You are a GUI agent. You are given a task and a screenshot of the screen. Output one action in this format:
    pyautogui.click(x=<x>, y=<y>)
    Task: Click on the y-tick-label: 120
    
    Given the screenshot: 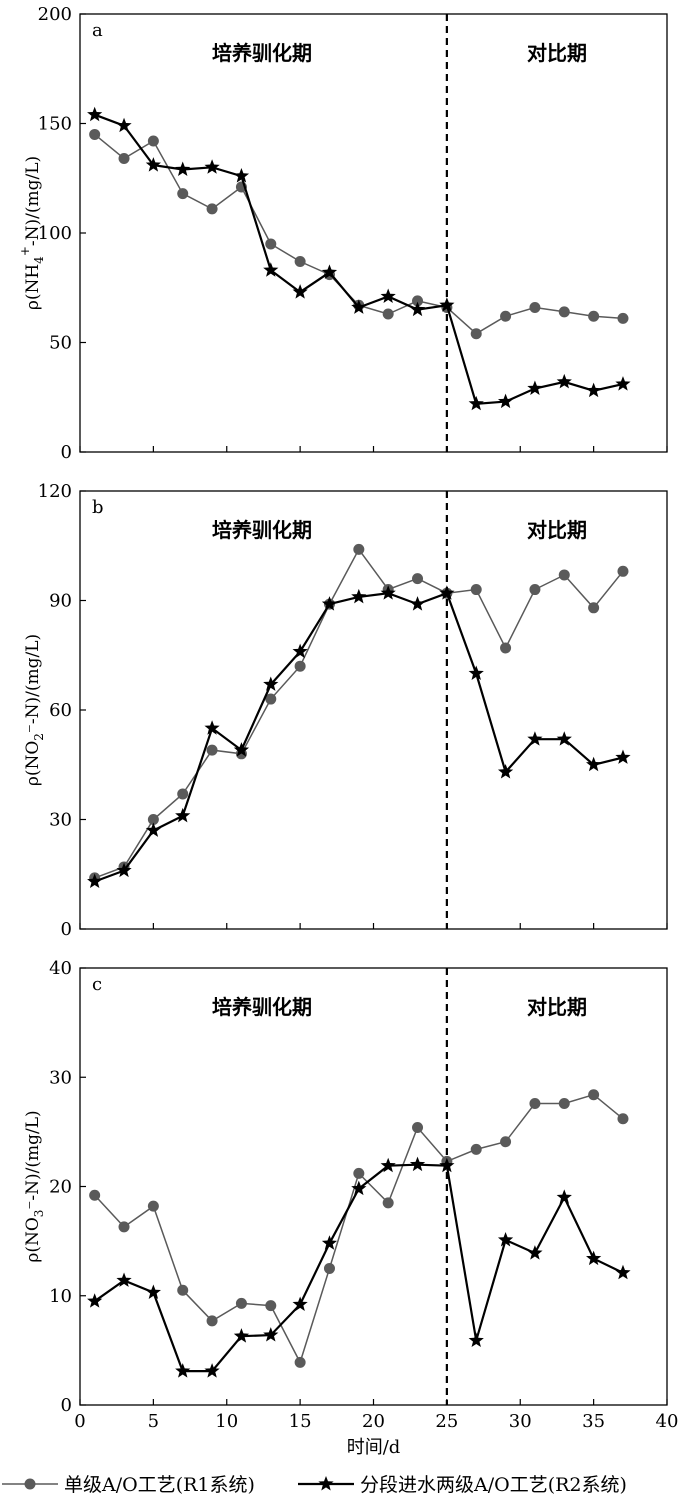 What is the action you would take?
    pyautogui.click(x=55, y=491)
    